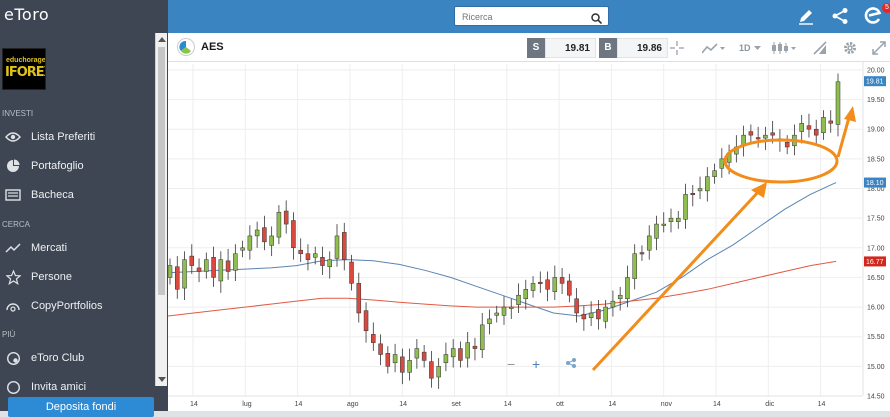 Image resolution: width=890 pixels, height=417 pixels. Describe the element at coordinates (876, 308) in the screenshot. I see `y-tick-label: 16.00` at that location.